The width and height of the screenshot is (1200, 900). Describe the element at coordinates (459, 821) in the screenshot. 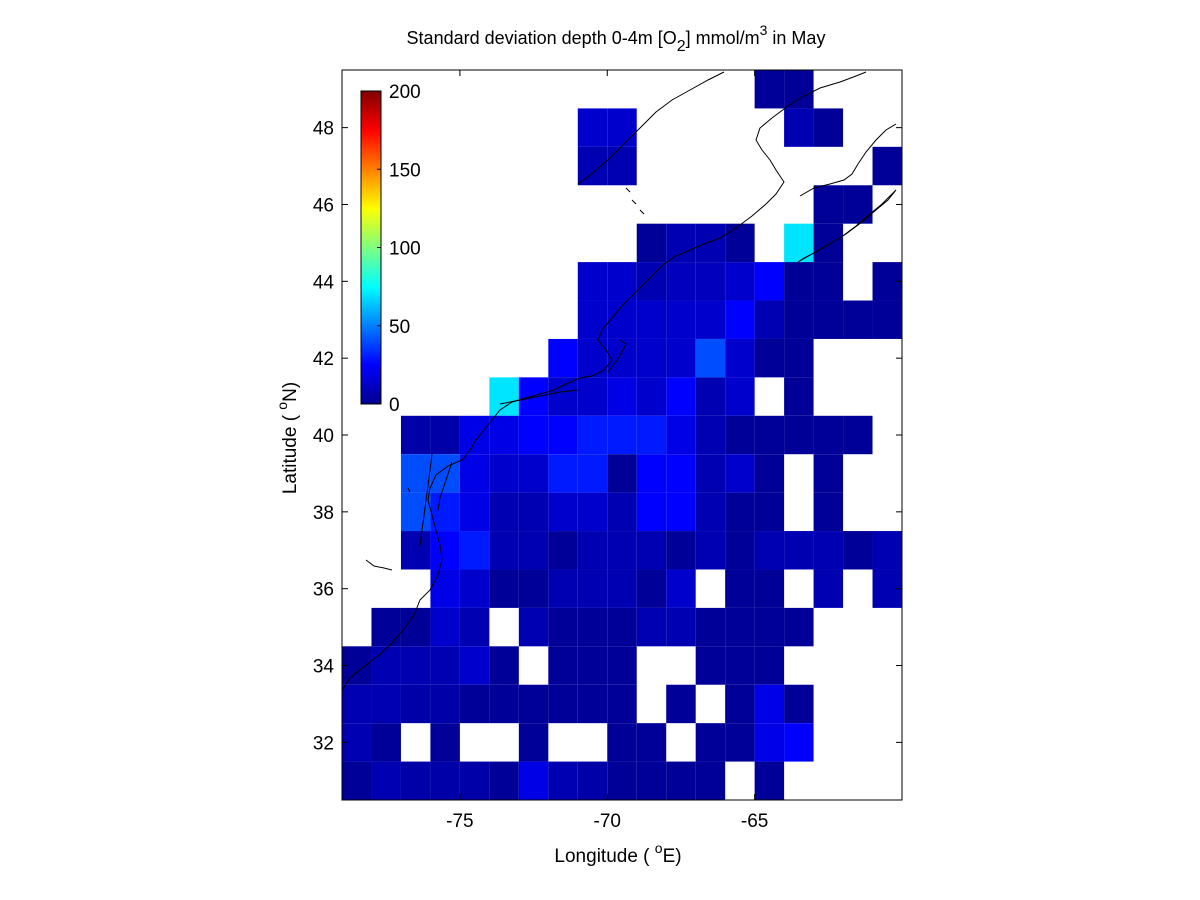

I see `x-tick-label: -75` at that location.